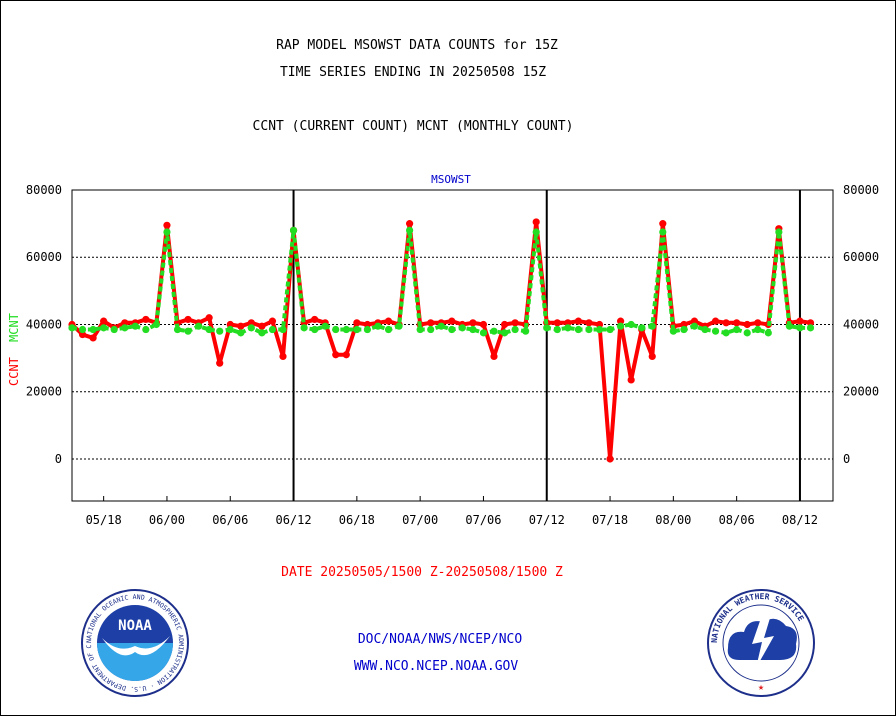  Describe the element at coordinates (861, 257) in the screenshot. I see `y-tick-label-right: 60000` at that location.